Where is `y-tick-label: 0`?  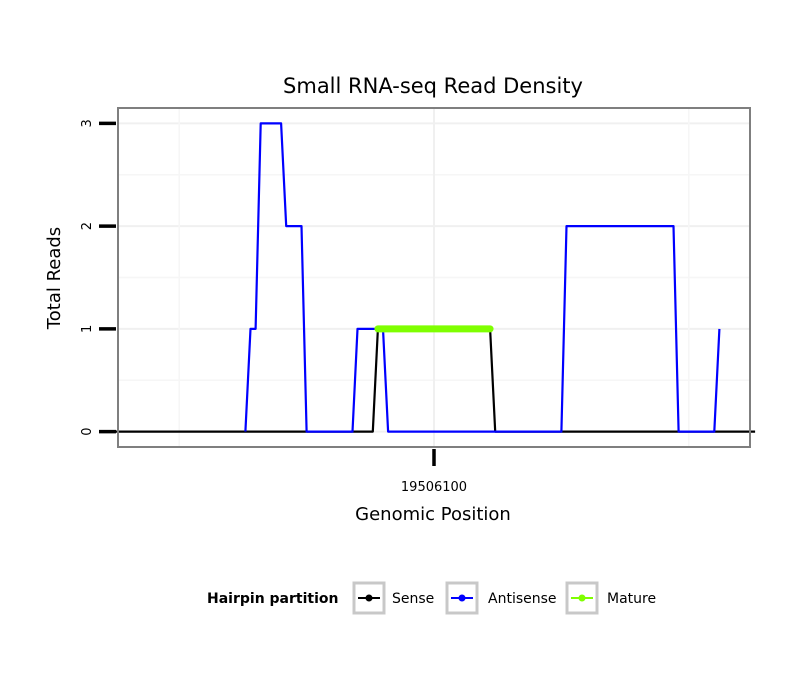 y-tick-label: 0 is located at coordinates (87, 431).